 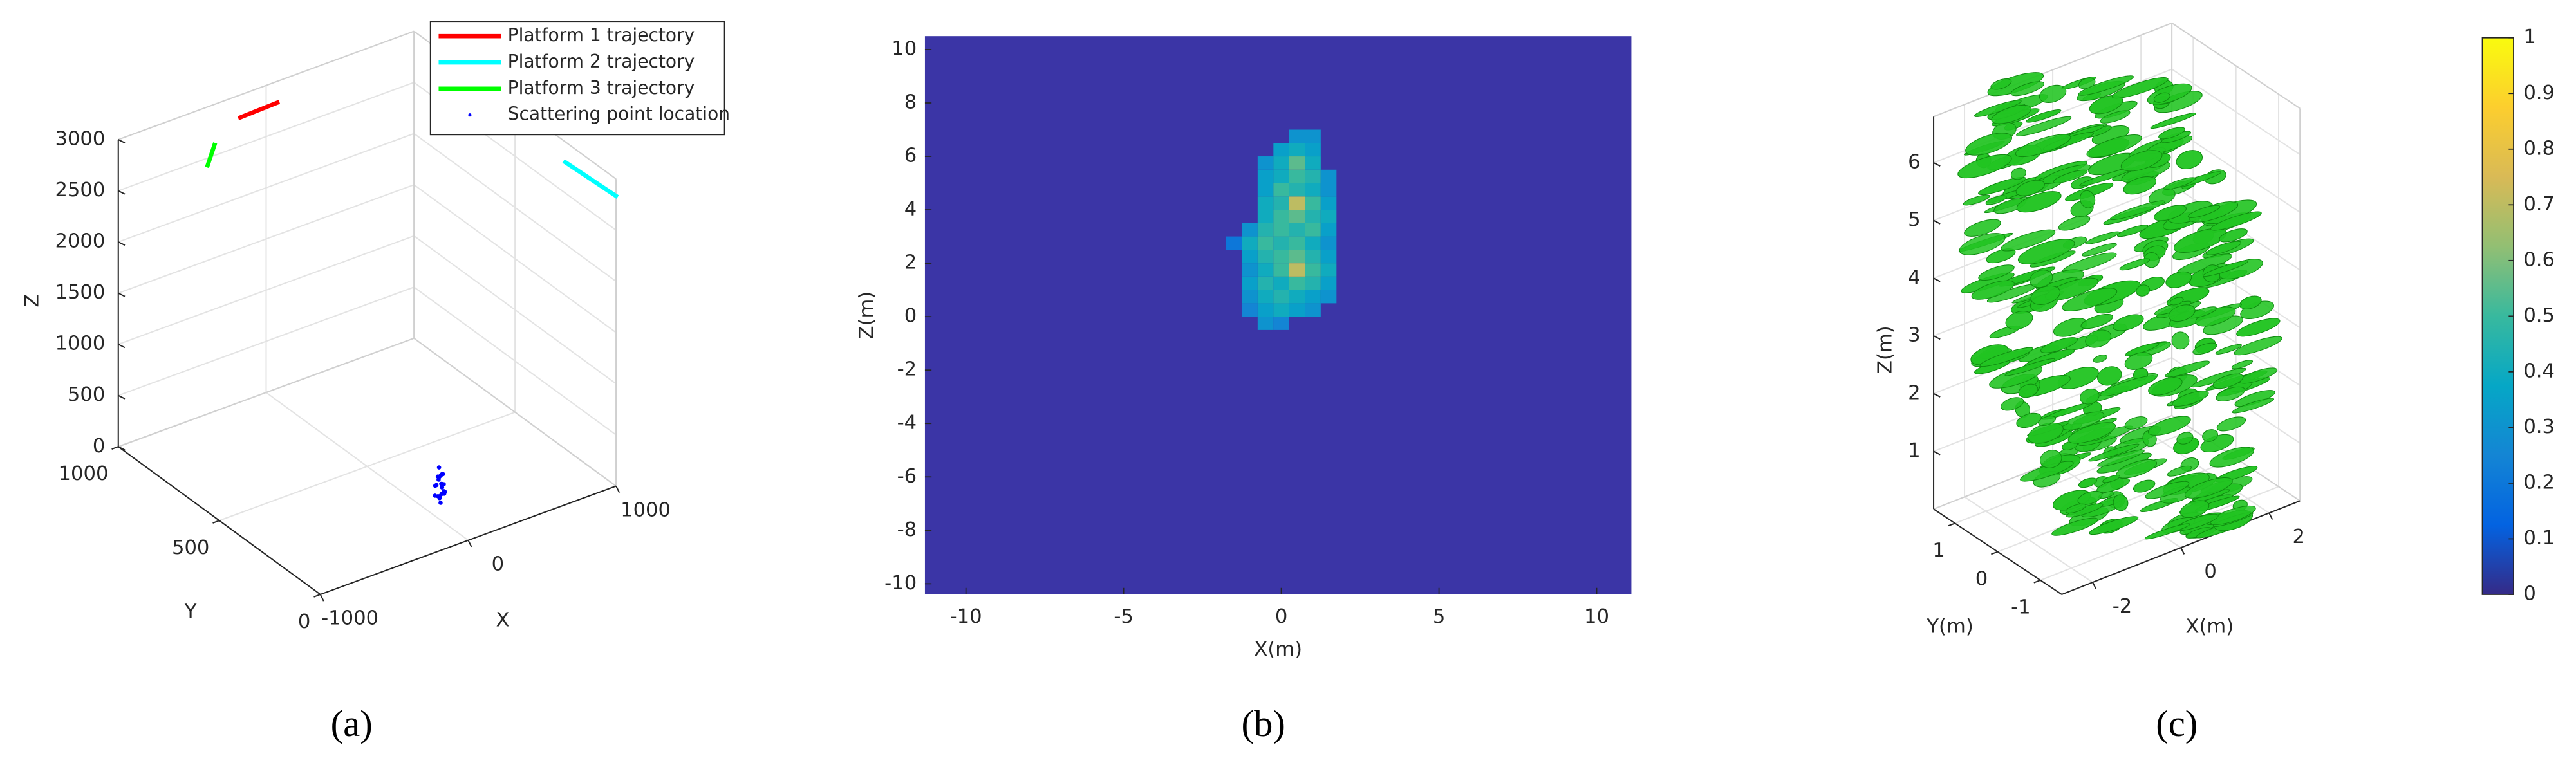 What do you see at coordinates (2529, 37) in the screenshot?
I see `colorbar-tick-label: 1` at bounding box center [2529, 37].